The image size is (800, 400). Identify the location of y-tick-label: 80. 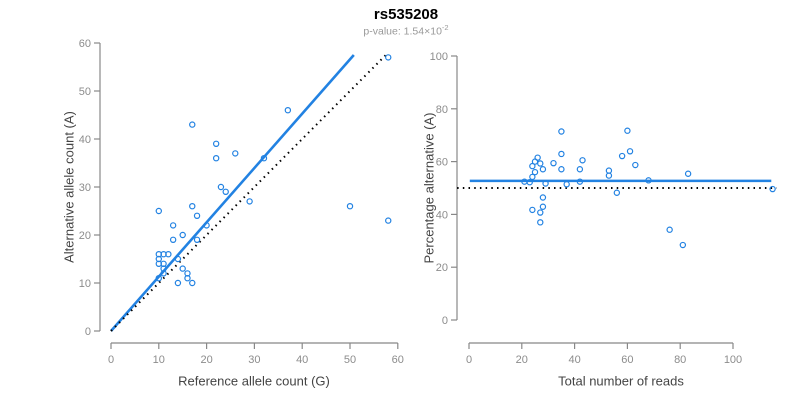
(442, 110).